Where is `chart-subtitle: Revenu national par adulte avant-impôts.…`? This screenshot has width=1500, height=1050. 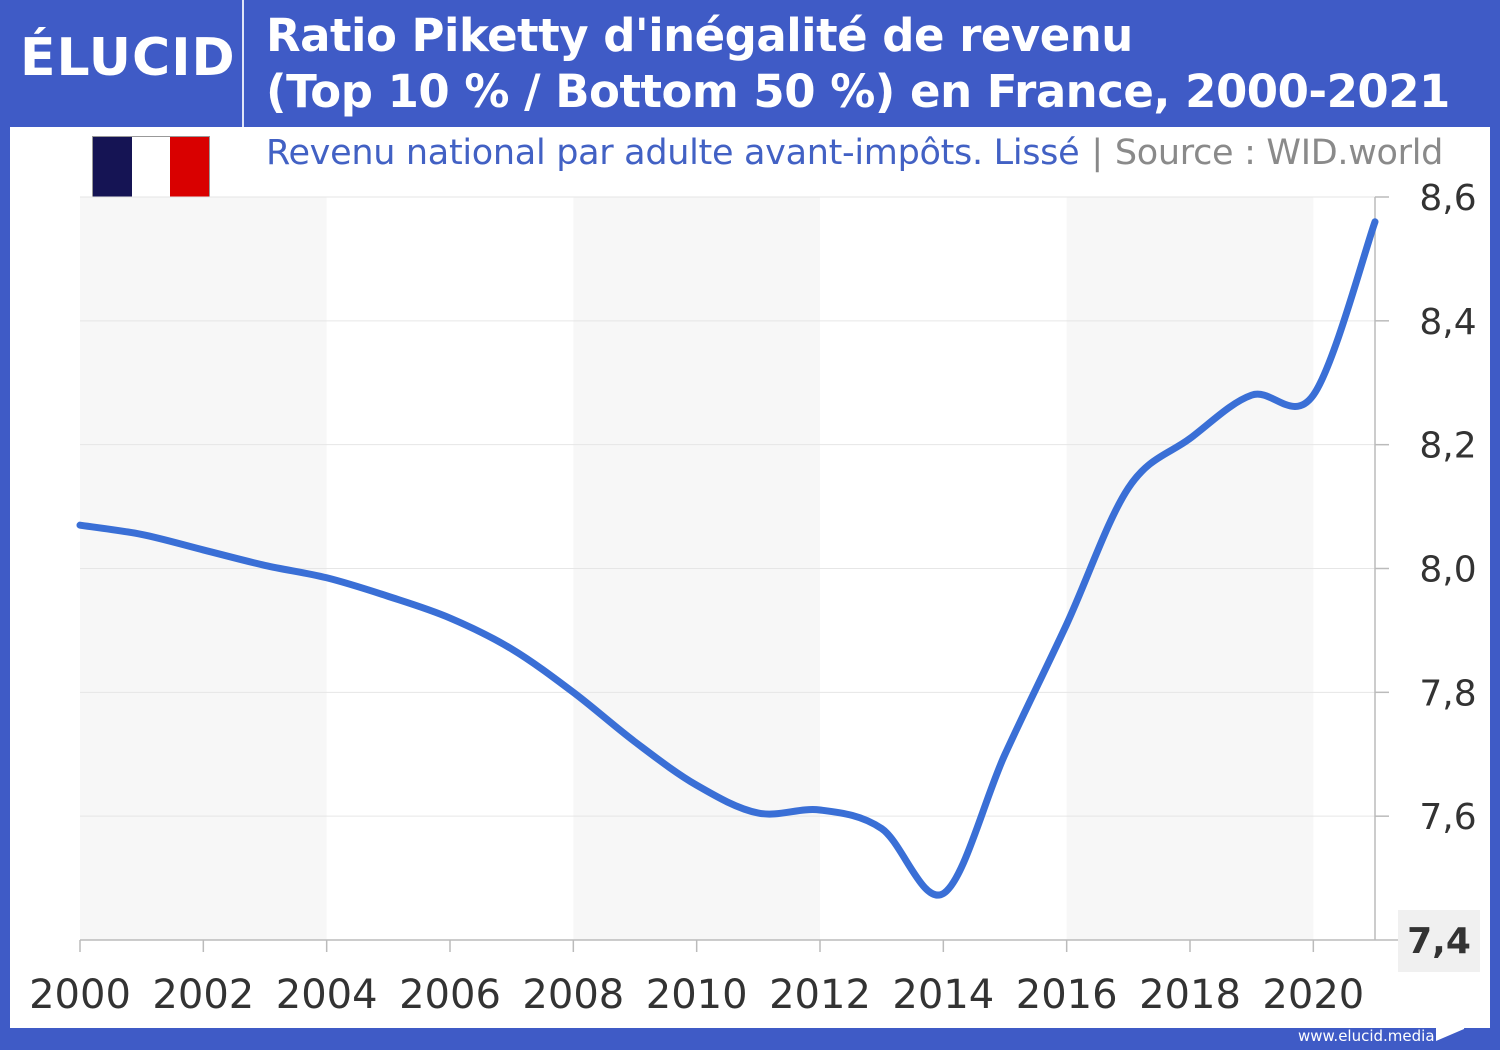
chart-subtitle: Revenu national par adulte avant-impôts.… is located at coordinates (854, 153).